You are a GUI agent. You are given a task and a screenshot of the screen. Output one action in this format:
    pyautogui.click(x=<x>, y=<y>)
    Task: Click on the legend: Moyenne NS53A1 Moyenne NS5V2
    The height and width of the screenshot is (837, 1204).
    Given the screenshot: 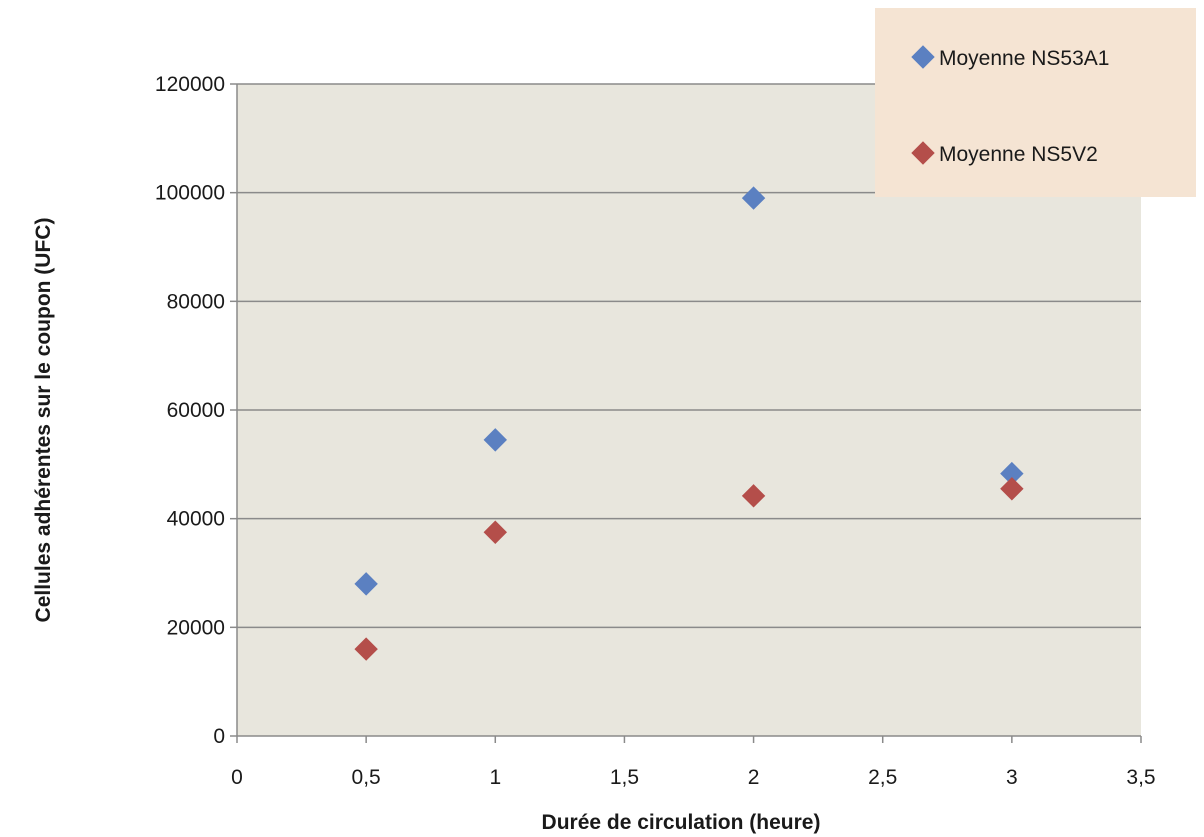 What is the action you would take?
    pyautogui.click(x=1035, y=102)
    